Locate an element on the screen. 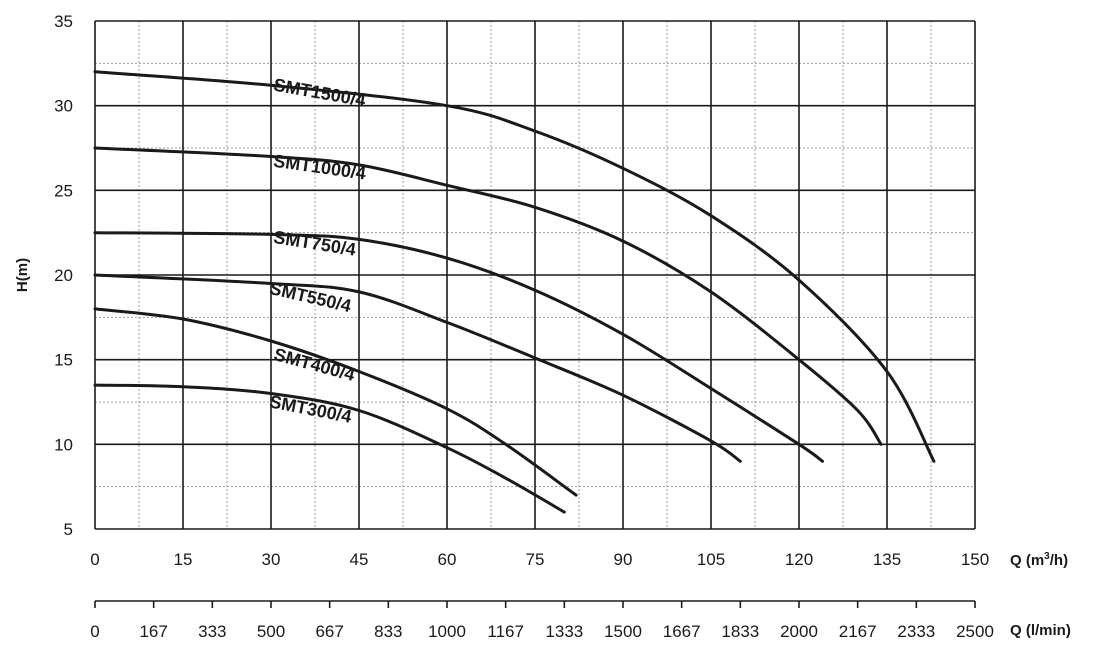 The image size is (1093, 647). secondary-tick-label: 500 is located at coordinates (271, 631).